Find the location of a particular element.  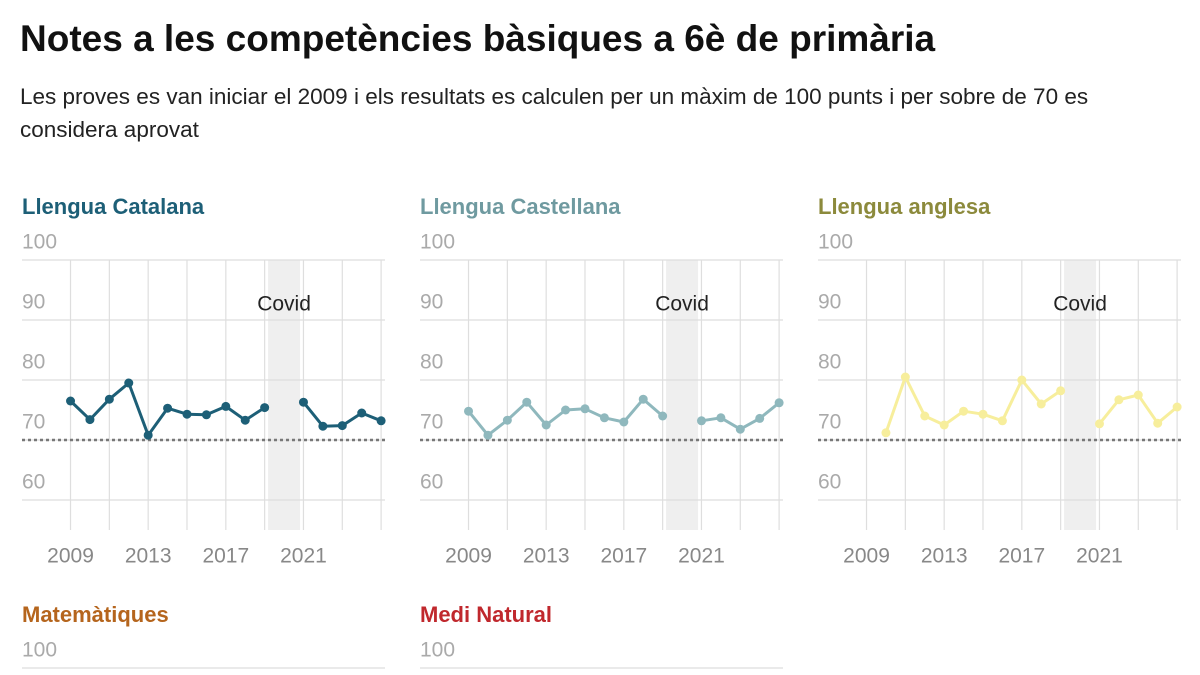

panel-title: Matemàtiques is located at coordinates (95, 614).